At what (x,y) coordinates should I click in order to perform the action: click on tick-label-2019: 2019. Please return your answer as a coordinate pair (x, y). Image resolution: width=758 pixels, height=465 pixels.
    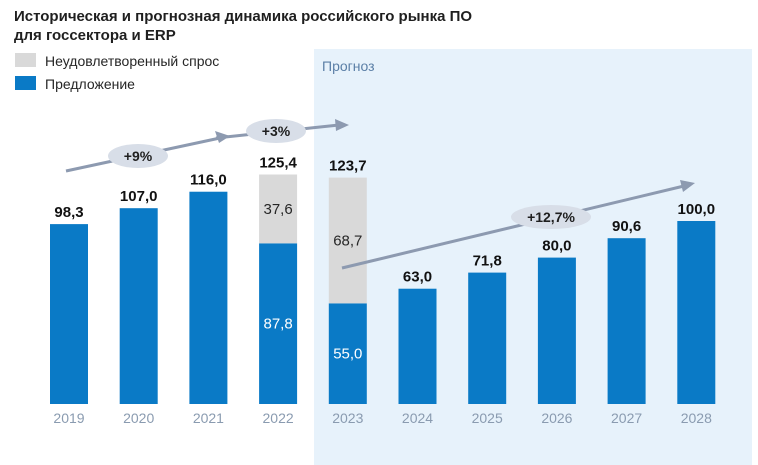
    Looking at the image, I should click on (68, 418).